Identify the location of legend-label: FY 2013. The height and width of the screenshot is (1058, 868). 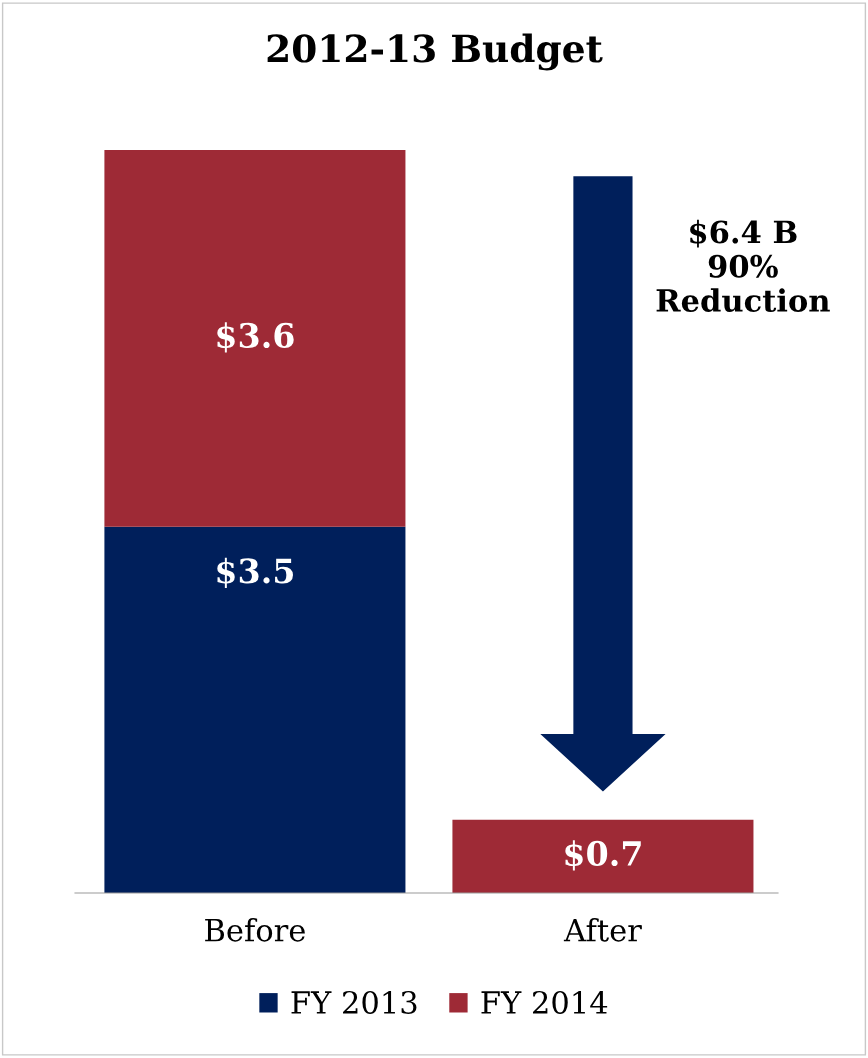
(354, 1002).